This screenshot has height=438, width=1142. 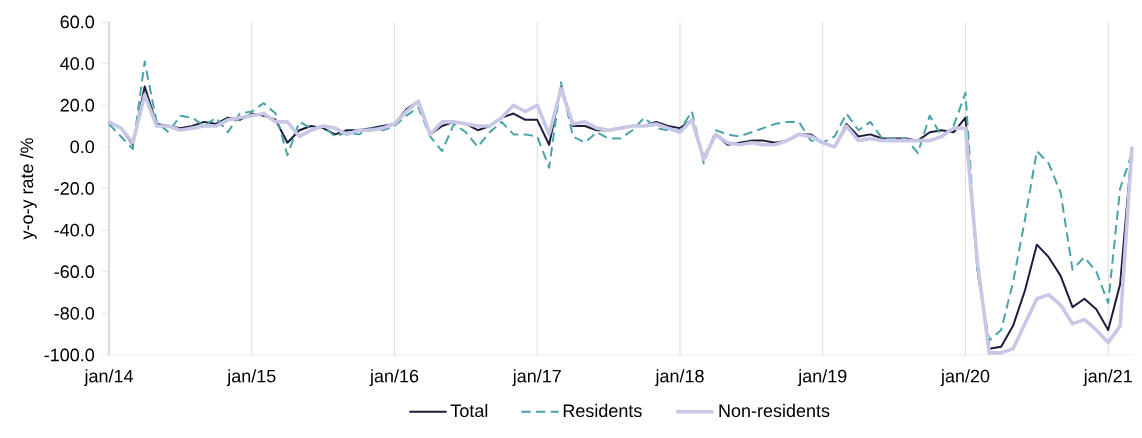 I want to click on x-tick-label: jan/20, so click(x=965, y=378).